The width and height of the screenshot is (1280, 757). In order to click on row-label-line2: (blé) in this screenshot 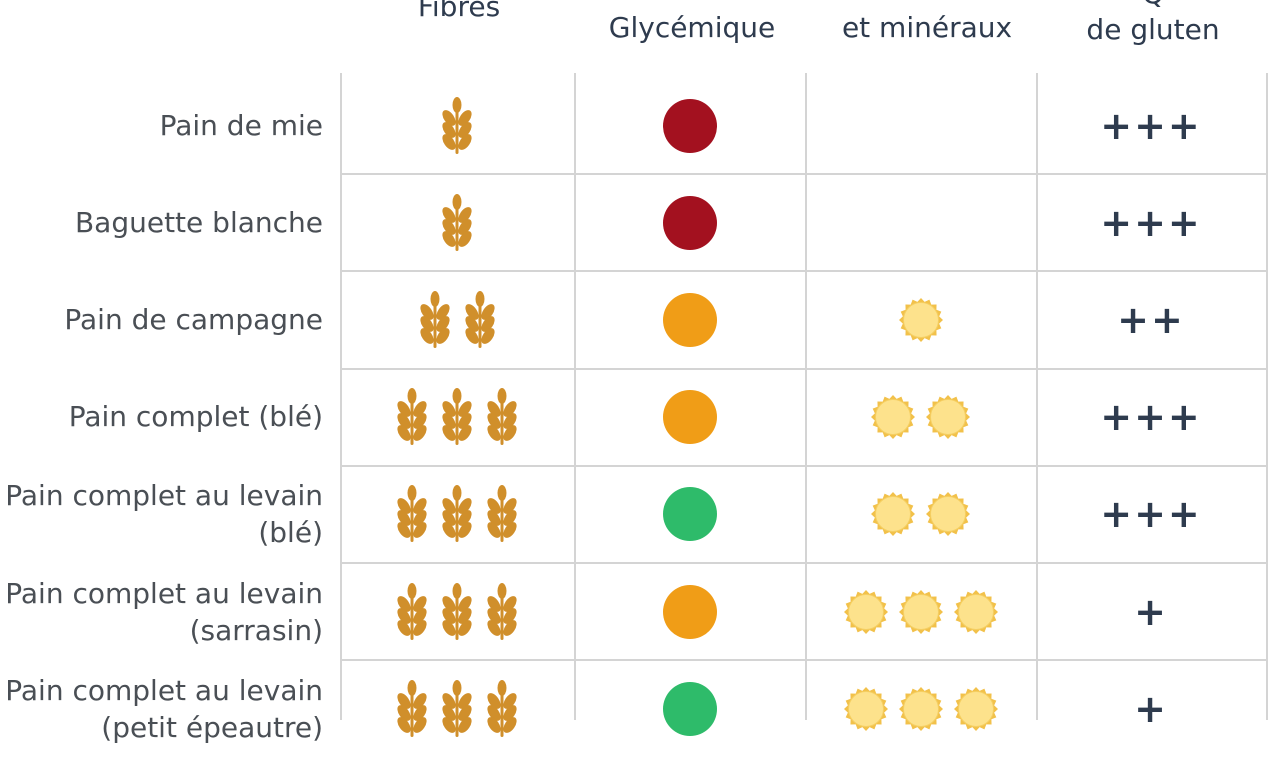, I will do `click(290, 533)`.